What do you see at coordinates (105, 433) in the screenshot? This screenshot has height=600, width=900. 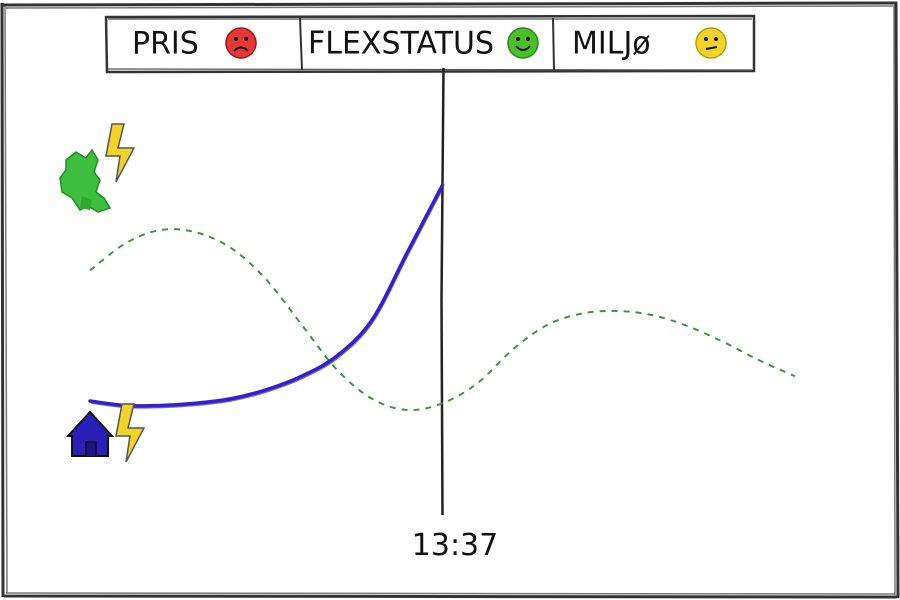 I see `house-lightning-icon` at bounding box center [105, 433].